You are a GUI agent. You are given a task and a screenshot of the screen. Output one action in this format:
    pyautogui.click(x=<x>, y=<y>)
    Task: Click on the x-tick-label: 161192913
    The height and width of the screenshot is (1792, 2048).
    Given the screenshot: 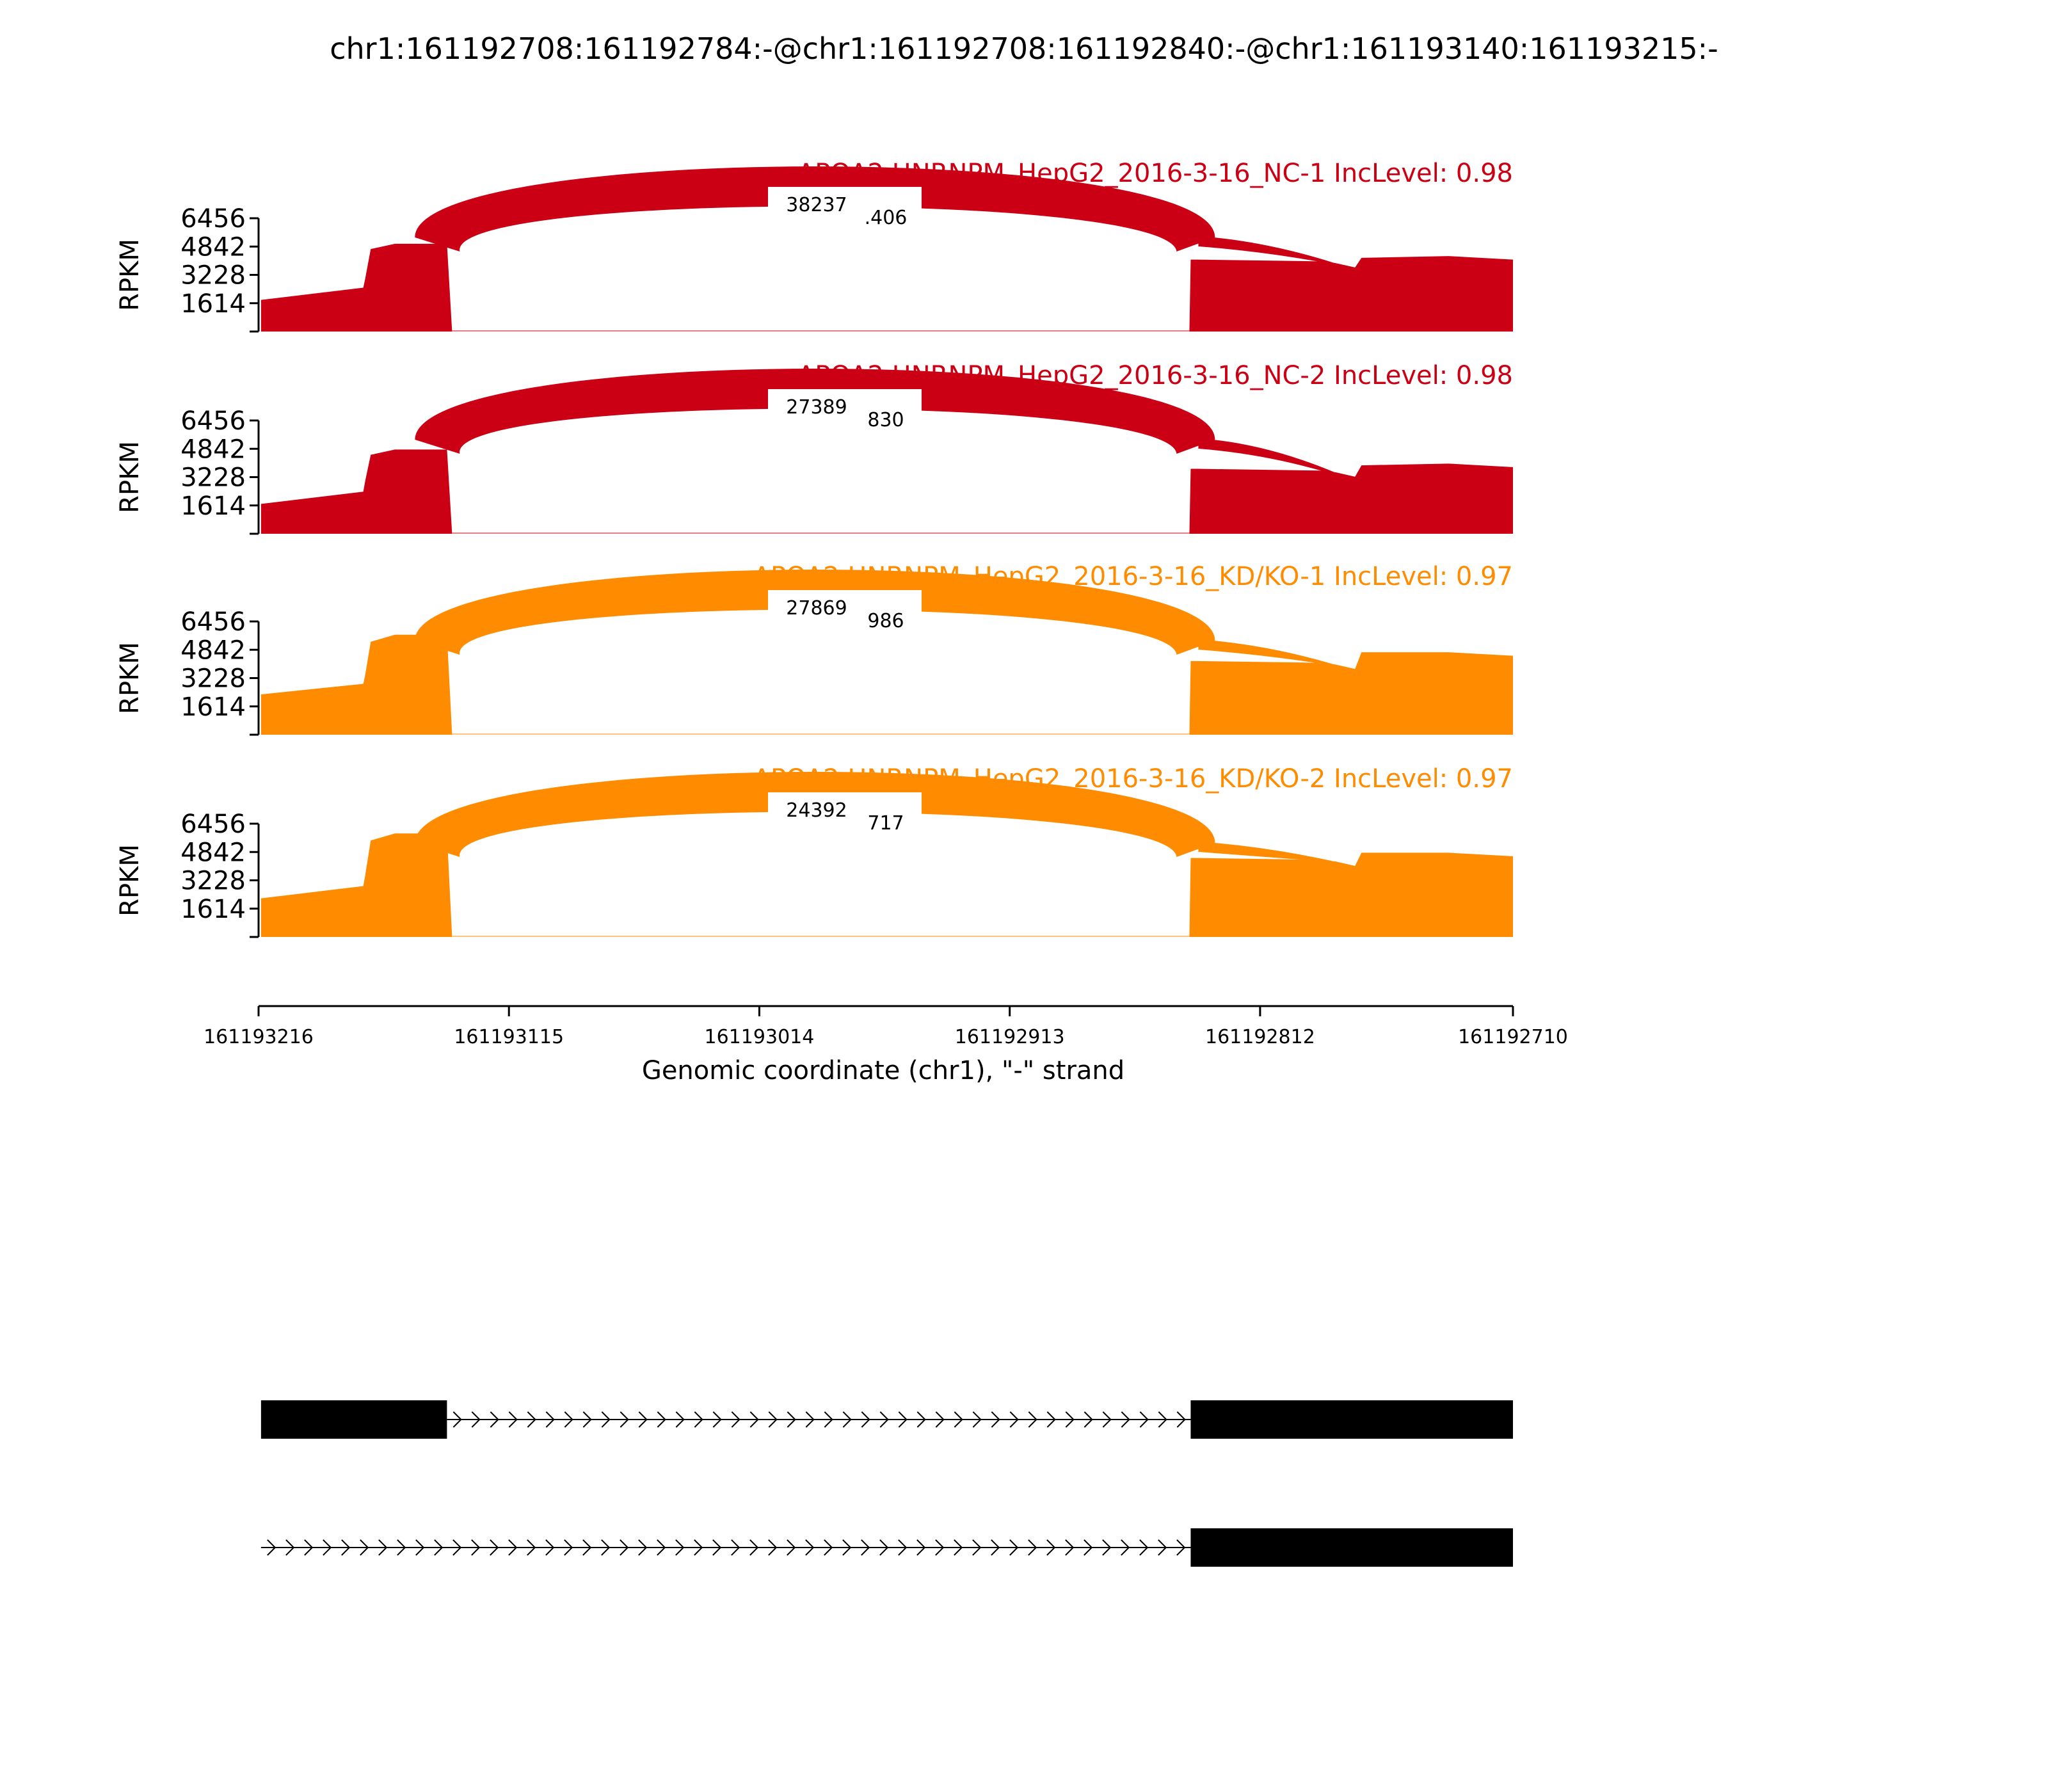 What is the action you would take?
    pyautogui.click(x=1010, y=1037)
    